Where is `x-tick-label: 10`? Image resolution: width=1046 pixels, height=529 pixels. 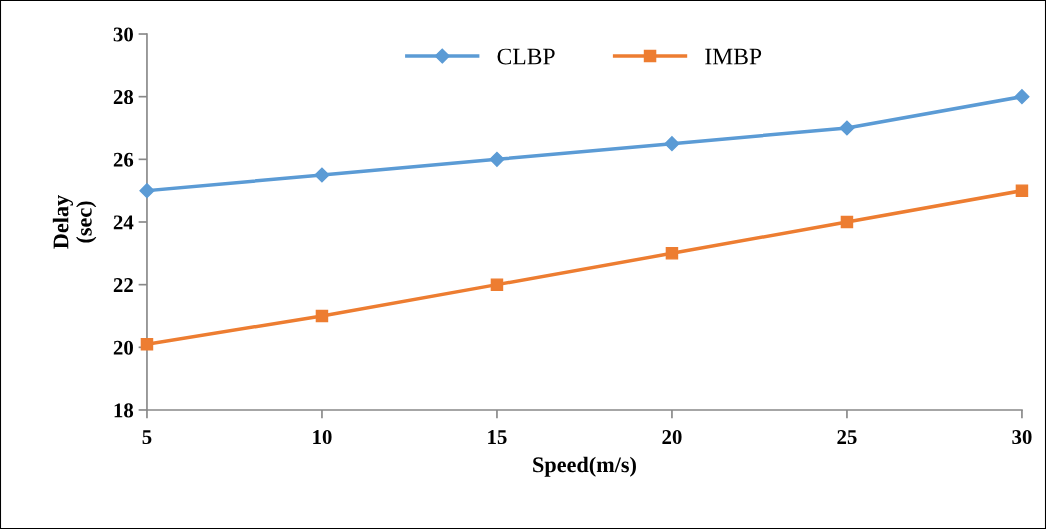 x-tick-label: 10 is located at coordinates (322, 437).